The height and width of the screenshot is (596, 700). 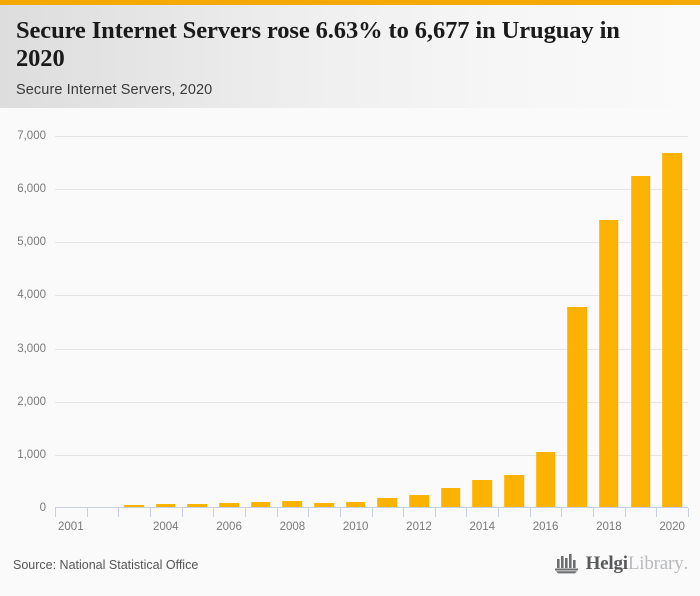 I want to click on x-axis-line, so click(x=371, y=507).